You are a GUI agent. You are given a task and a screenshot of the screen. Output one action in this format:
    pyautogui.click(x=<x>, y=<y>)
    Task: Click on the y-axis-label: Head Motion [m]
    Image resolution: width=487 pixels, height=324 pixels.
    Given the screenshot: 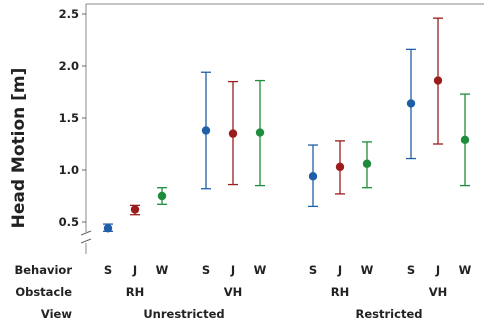 What is the action you would take?
    pyautogui.click(x=19, y=148)
    